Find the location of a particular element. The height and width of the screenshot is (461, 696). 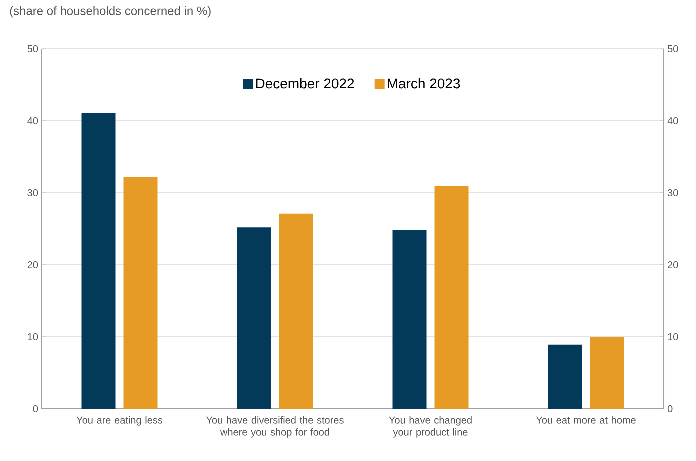

y-tick-label: 0 is located at coordinates (35, 409).